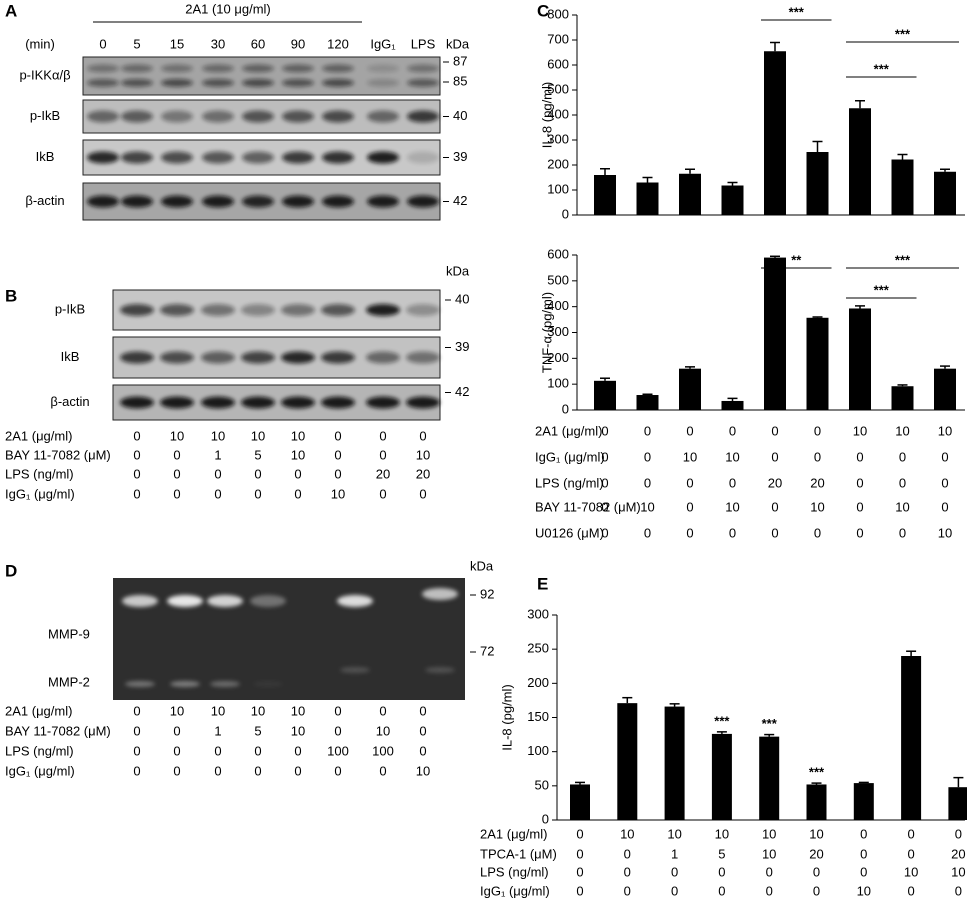  I want to click on time-label: (min), so click(40, 43).